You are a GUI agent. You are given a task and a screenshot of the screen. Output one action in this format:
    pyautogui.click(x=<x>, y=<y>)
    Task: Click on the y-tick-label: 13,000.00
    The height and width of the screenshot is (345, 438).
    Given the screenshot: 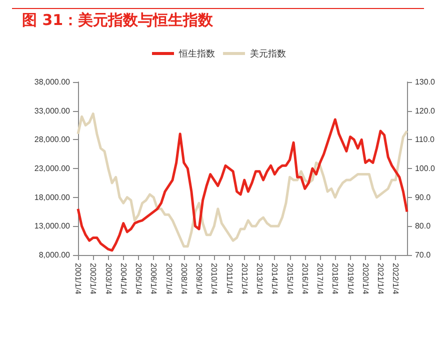 What is the action you would take?
    pyautogui.click(x=52, y=226)
    